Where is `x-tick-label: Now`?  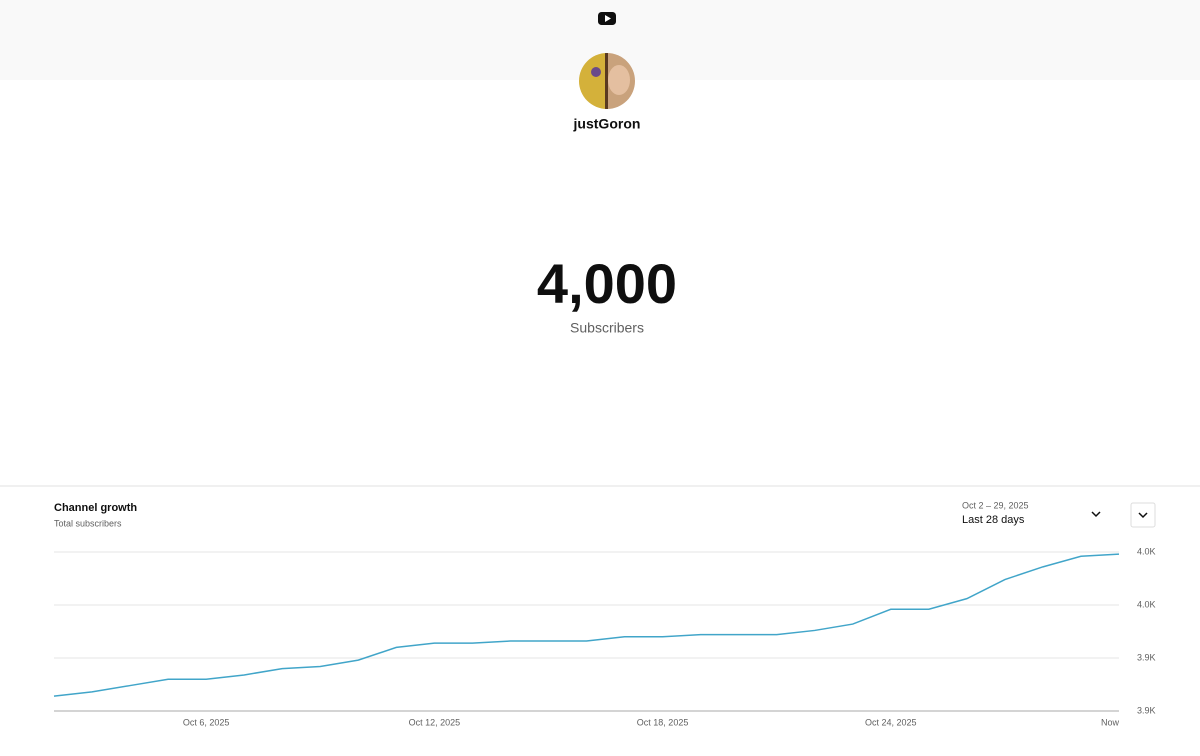
x-tick-label: Now is located at coordinates (1110, 722).